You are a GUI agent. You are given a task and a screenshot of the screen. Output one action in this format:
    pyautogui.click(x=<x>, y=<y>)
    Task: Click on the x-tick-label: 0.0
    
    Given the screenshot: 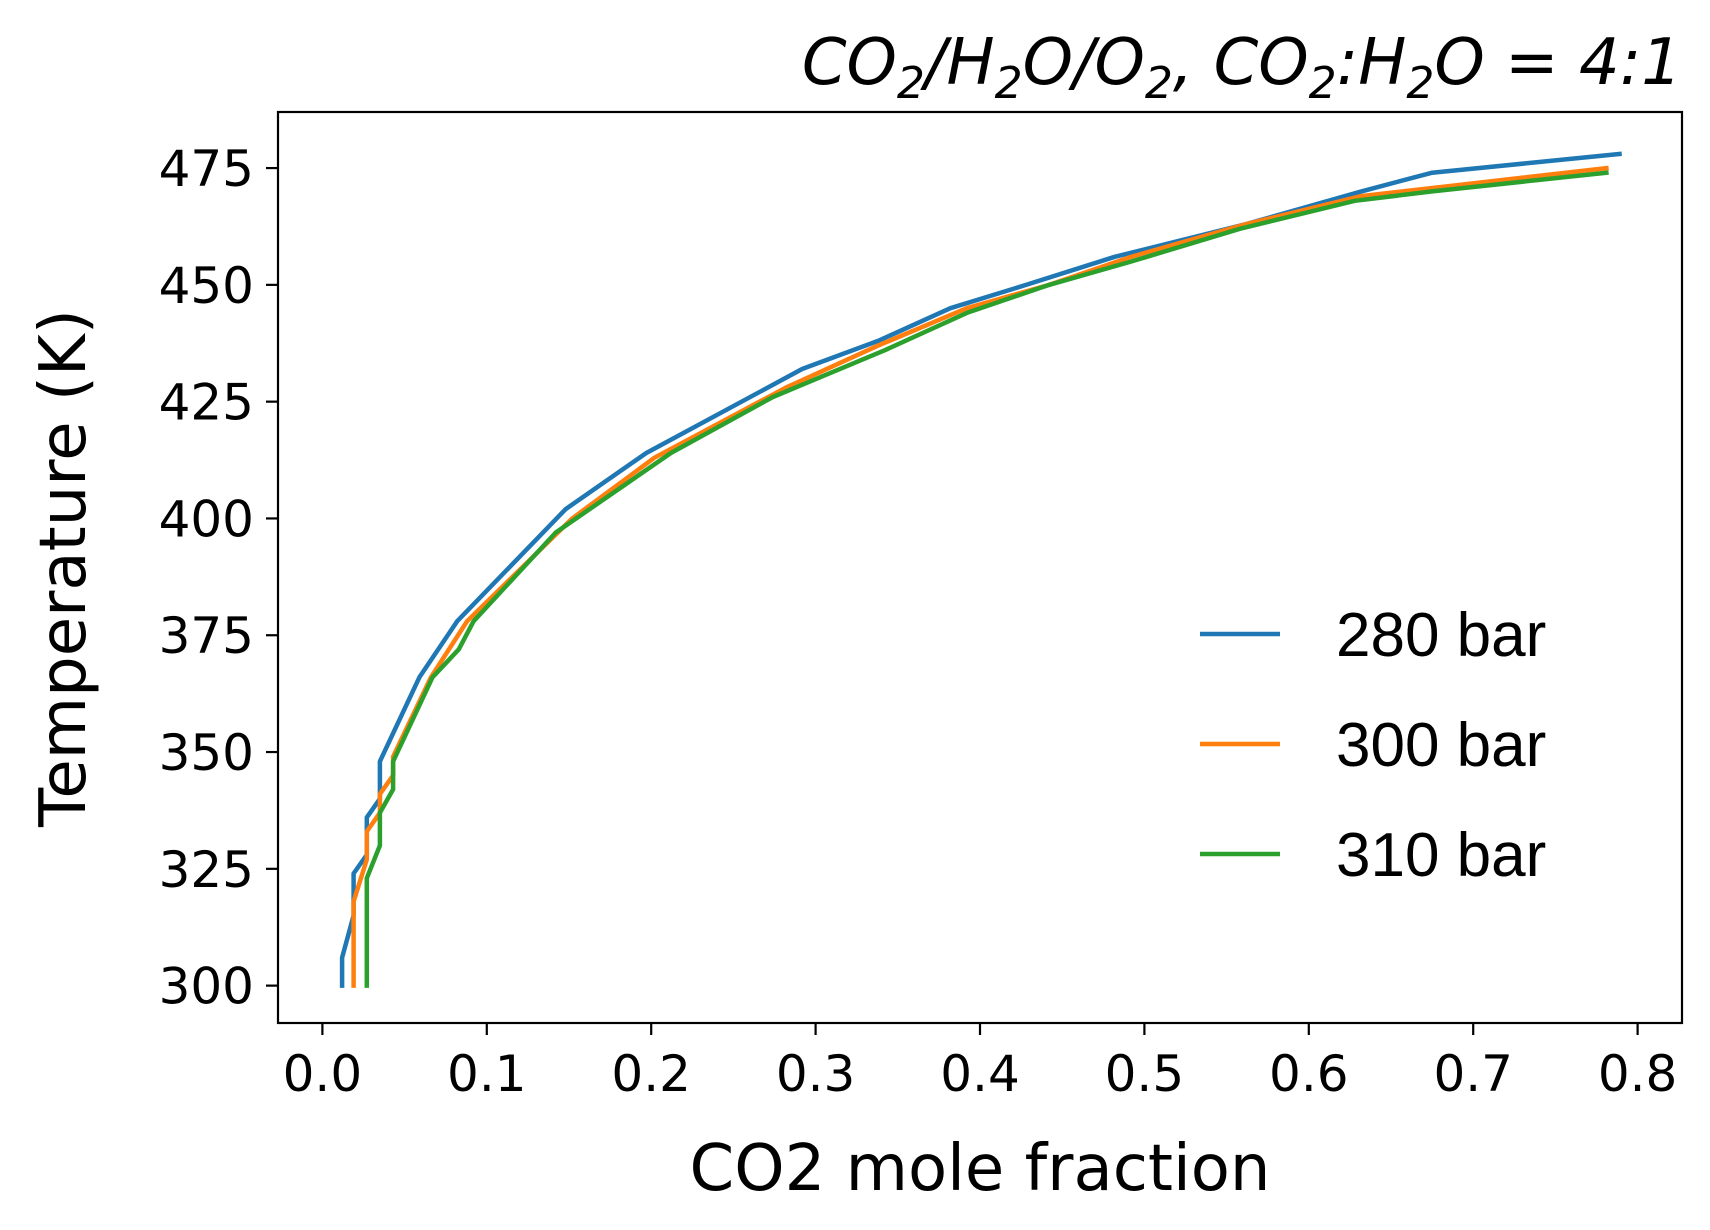 What is the action you would take?
    pyautogui.click(x=323, y=1074)
    